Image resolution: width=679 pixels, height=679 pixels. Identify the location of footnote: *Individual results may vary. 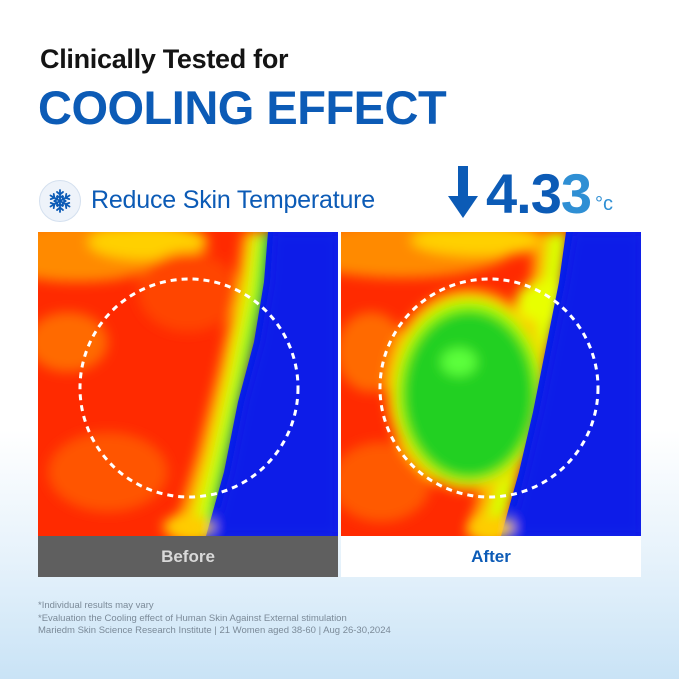
(96, 605).